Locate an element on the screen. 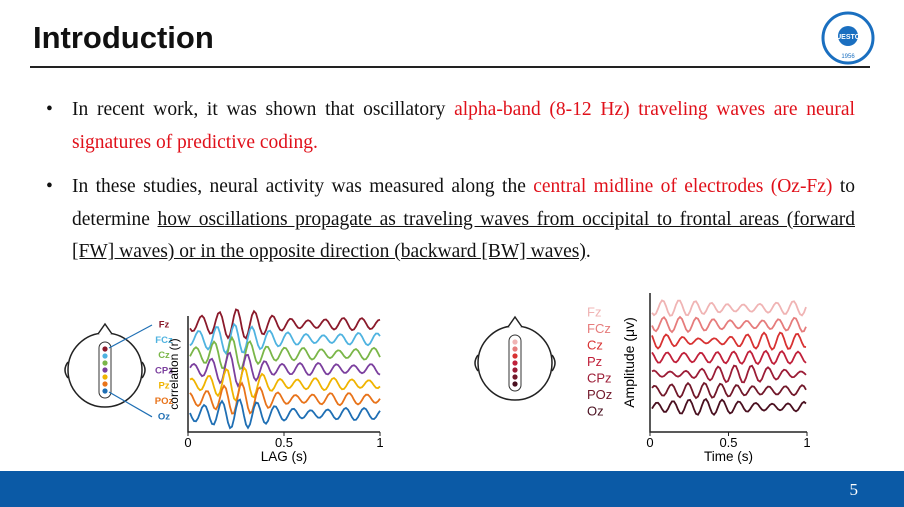 The height and width of the screenshot is (507, 904). logo-core is located at coordinates (848, 36).